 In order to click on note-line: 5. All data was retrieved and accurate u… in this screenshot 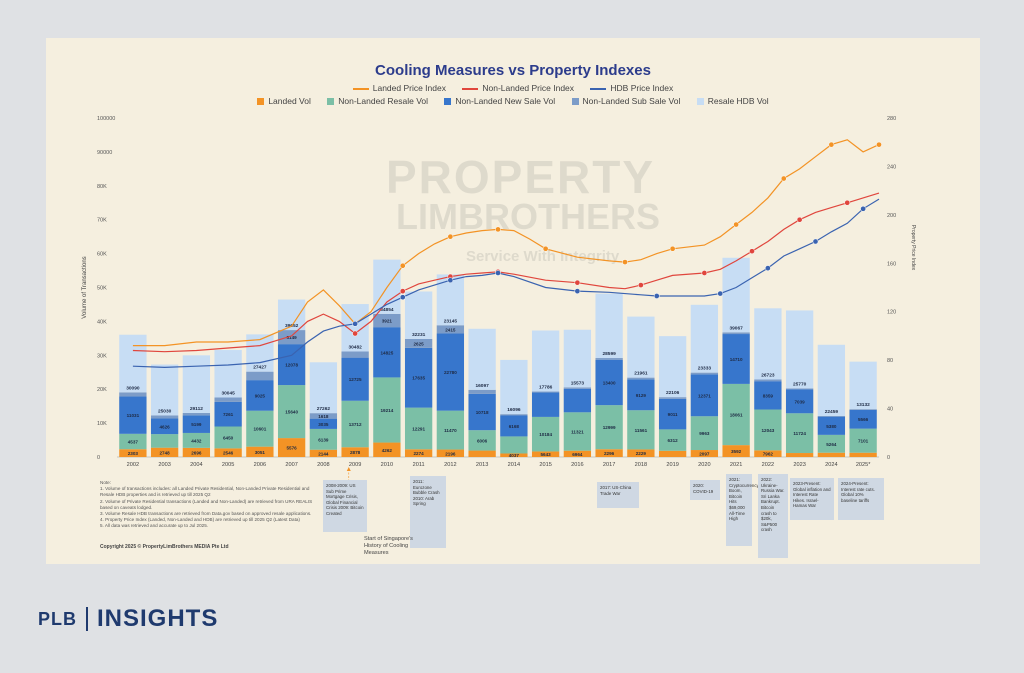, I will do `click(154, 526)`.